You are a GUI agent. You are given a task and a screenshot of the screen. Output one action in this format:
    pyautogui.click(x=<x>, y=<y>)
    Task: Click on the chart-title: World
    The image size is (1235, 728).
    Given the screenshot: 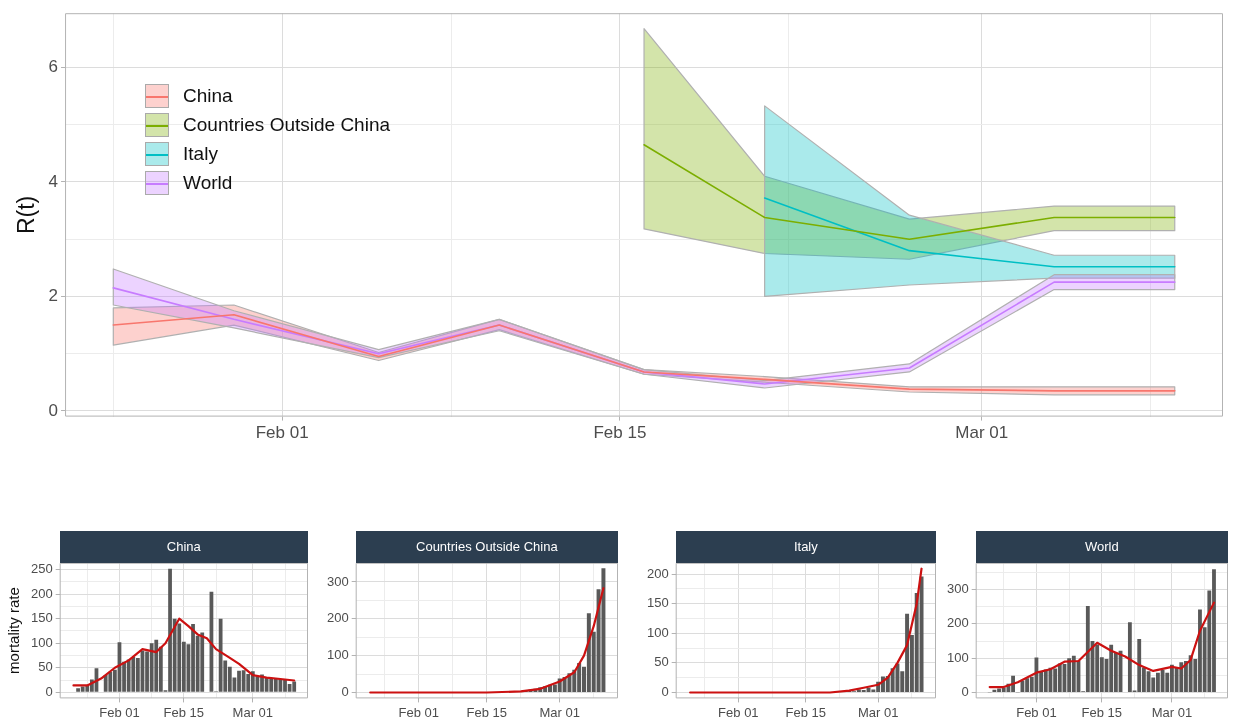 What is the action you would take?
    pyautogui.click(x=1101, y=546)
    